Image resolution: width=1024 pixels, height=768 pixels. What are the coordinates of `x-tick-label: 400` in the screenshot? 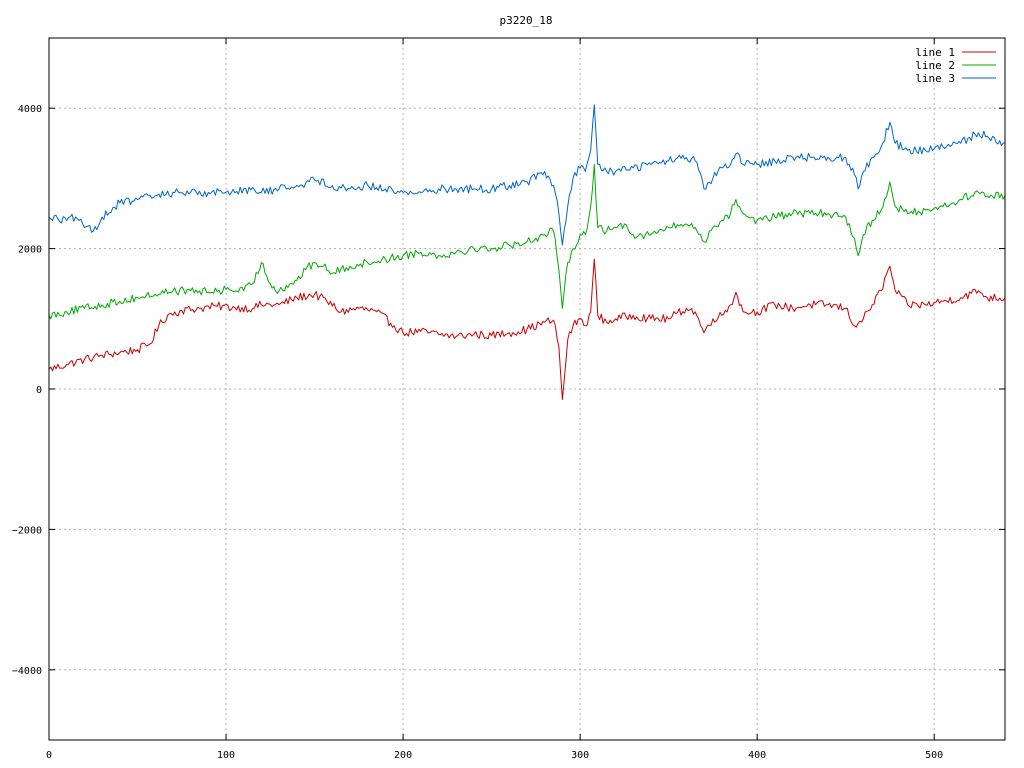 It's located at (757, 755).